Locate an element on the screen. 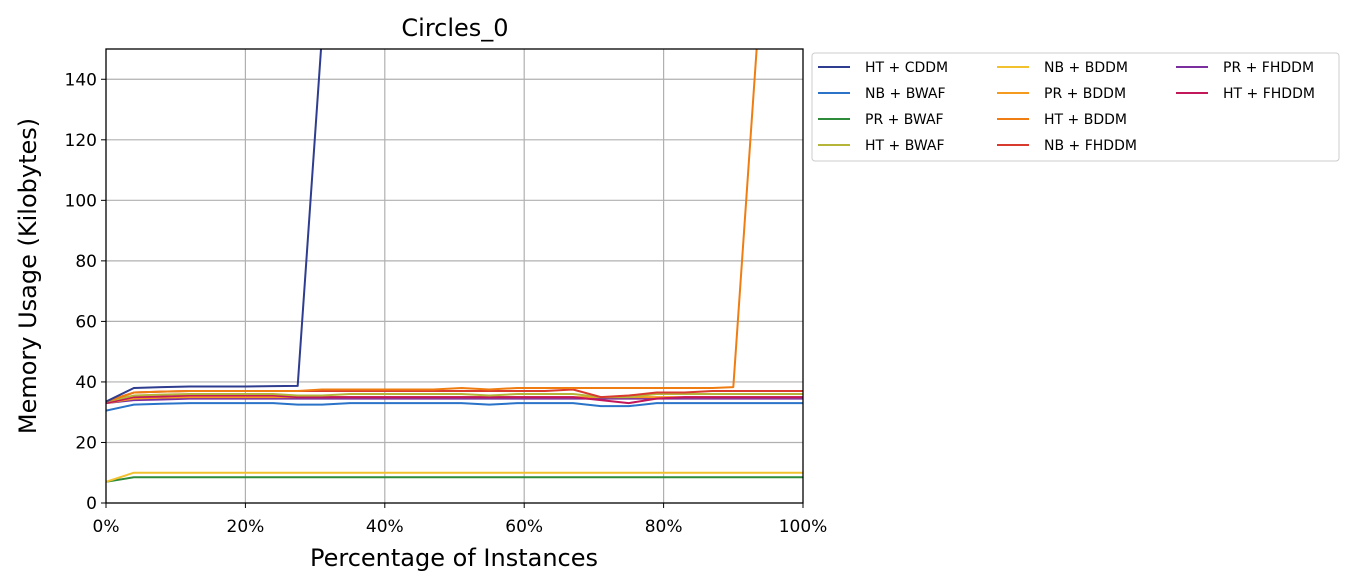 This screenshot has height=588, width=1355. y-axis: 0 20 40 60 80 100 120 140 is located at coordinates (85, 292).